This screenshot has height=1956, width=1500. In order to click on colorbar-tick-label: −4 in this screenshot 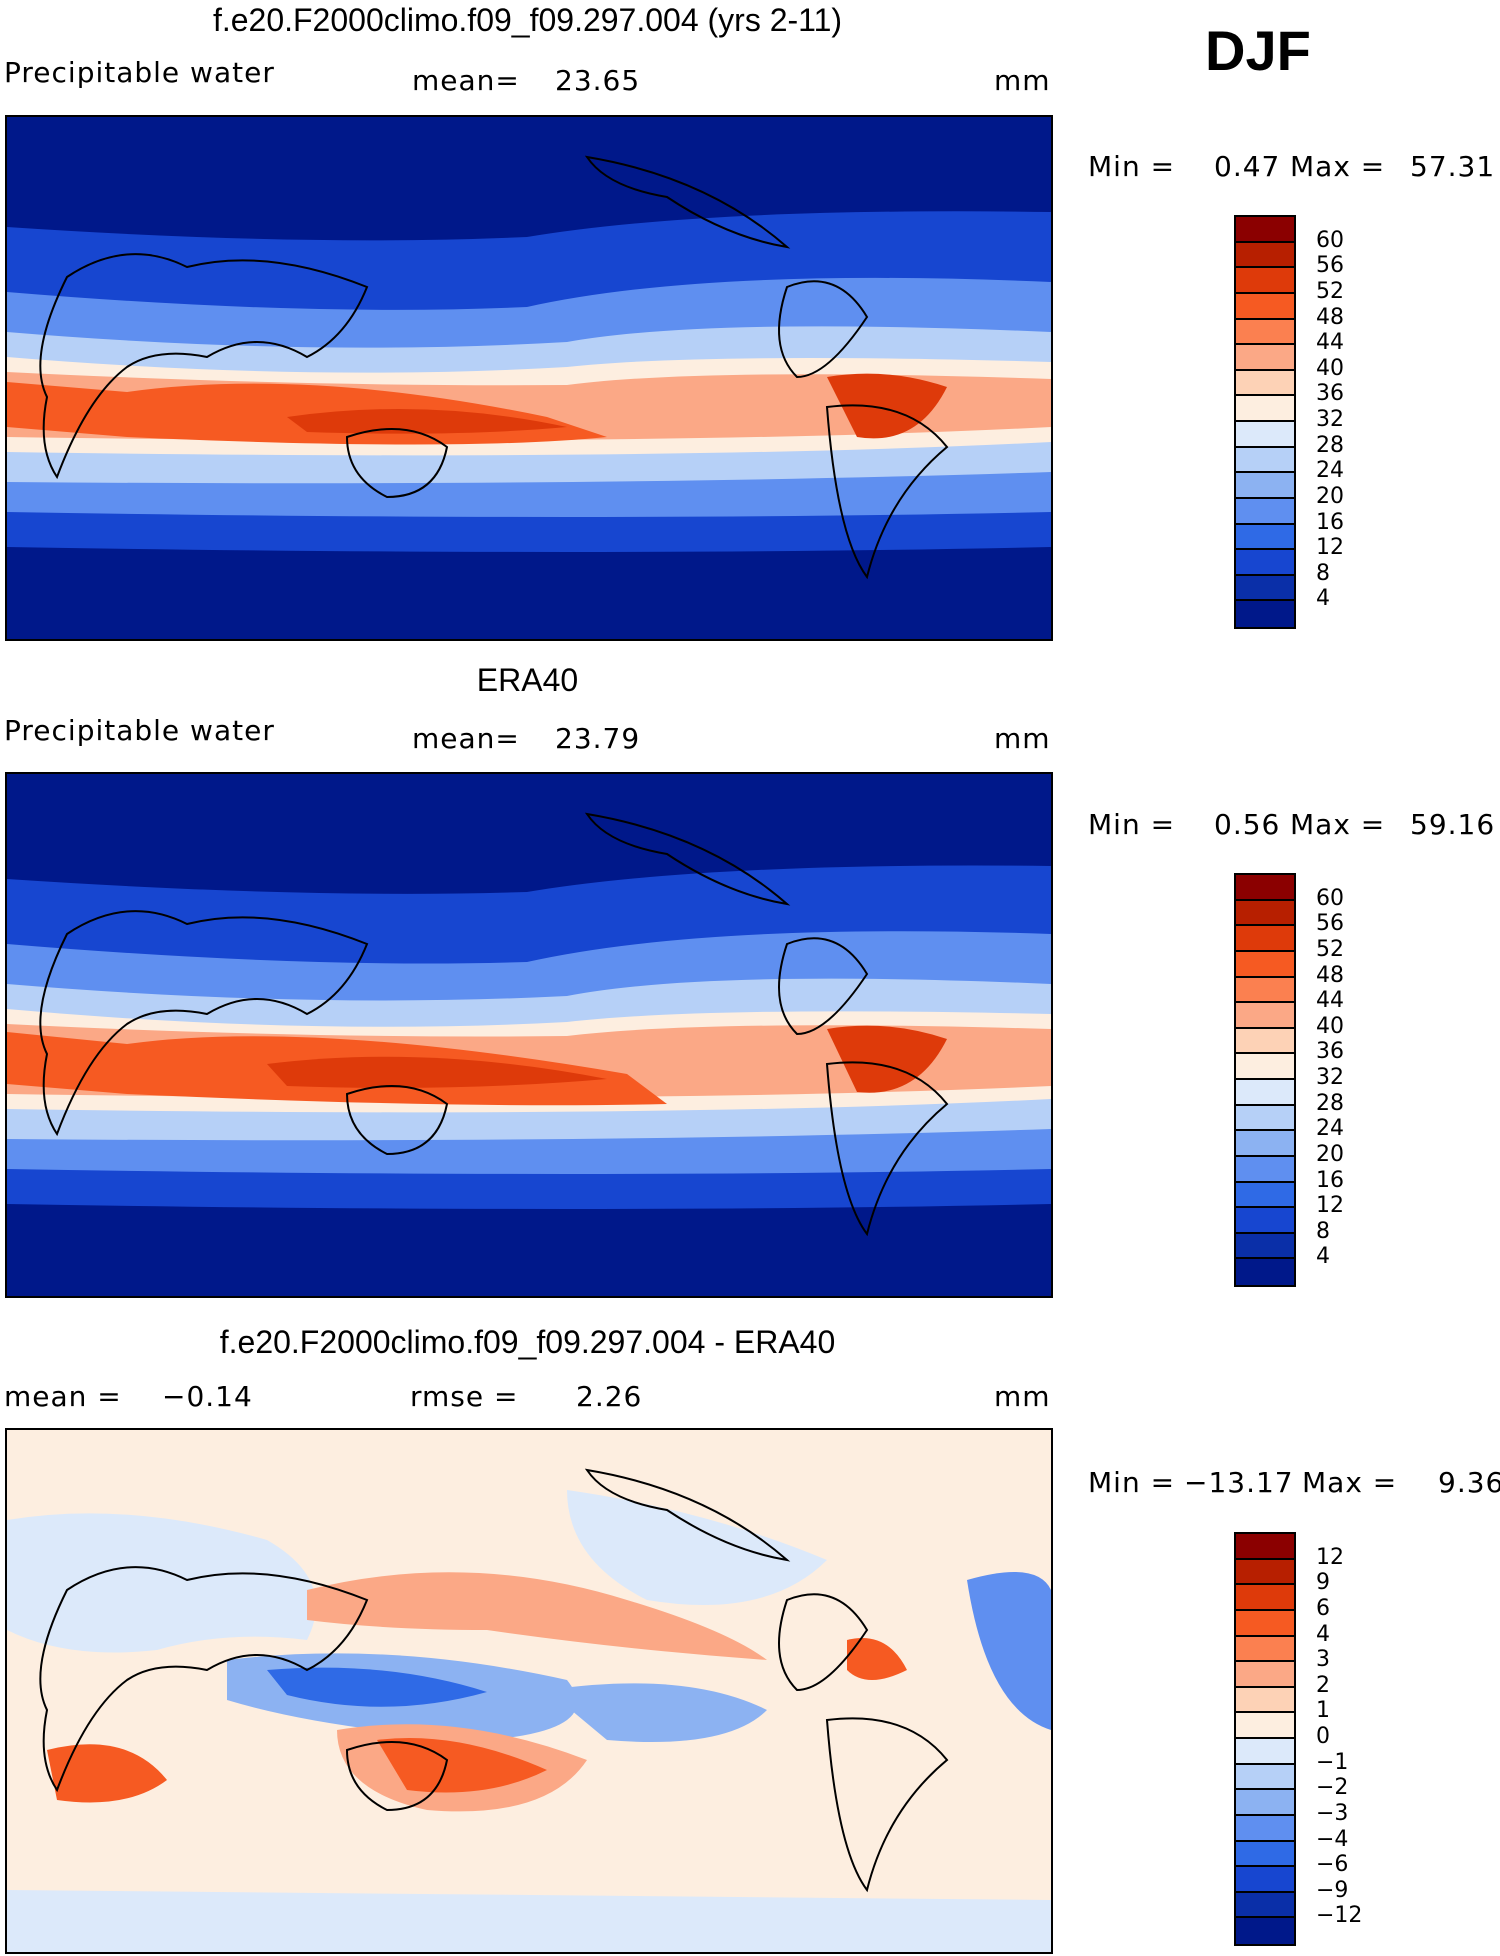, I will do `click(1332, 1839)`.